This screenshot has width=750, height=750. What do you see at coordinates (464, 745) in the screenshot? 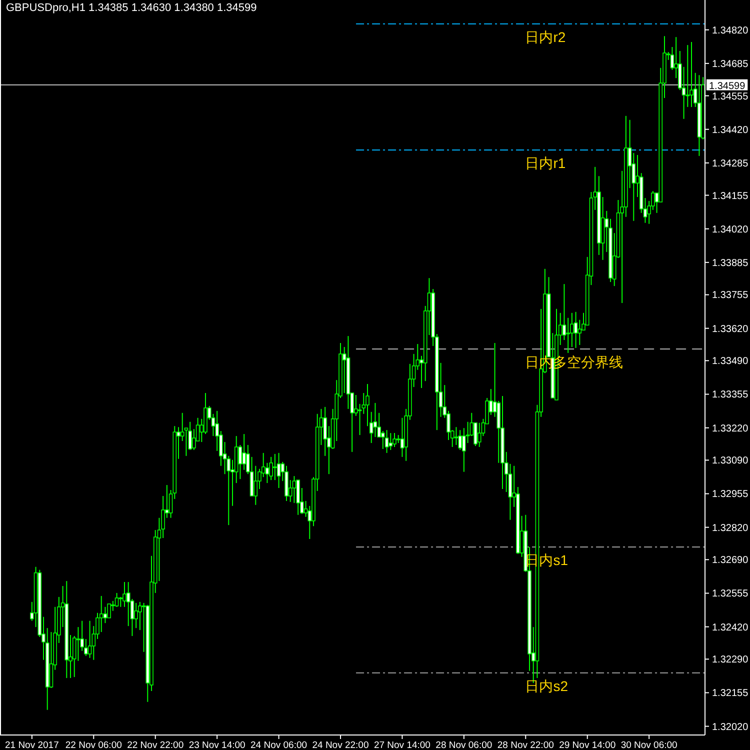
I see `x-tick-label: 28 Nov 06:00` at bounding box center [464, 745].